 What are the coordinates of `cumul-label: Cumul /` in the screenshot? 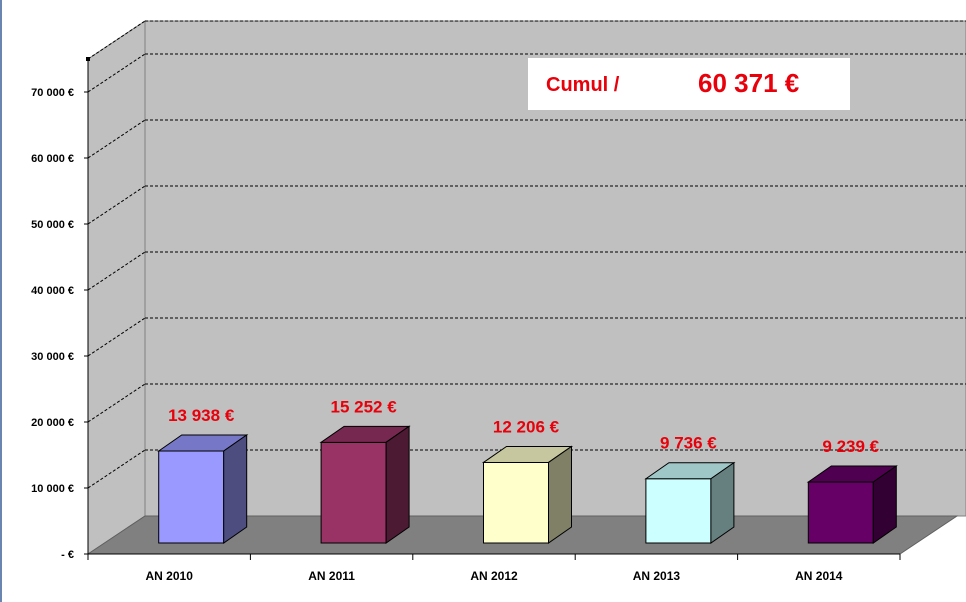 It's located at (583, 85).